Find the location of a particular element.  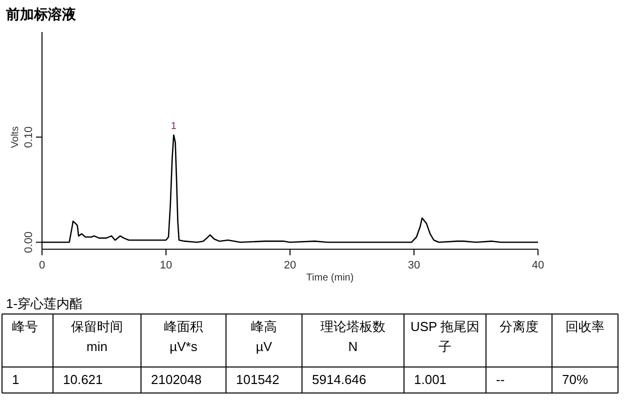

title: 前加标溶液 is located at coordinates (41, 14).